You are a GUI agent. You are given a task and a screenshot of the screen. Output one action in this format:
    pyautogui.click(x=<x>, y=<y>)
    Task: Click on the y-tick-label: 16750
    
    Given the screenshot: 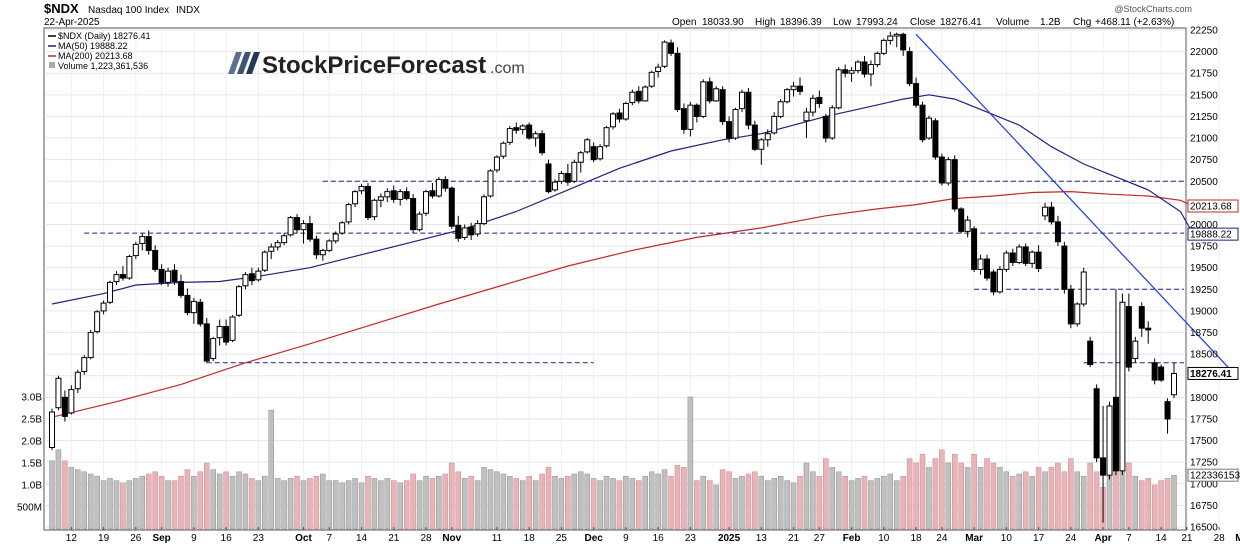 What is the action you would take?
    pyautogui.click(x=1204, y=506)
    